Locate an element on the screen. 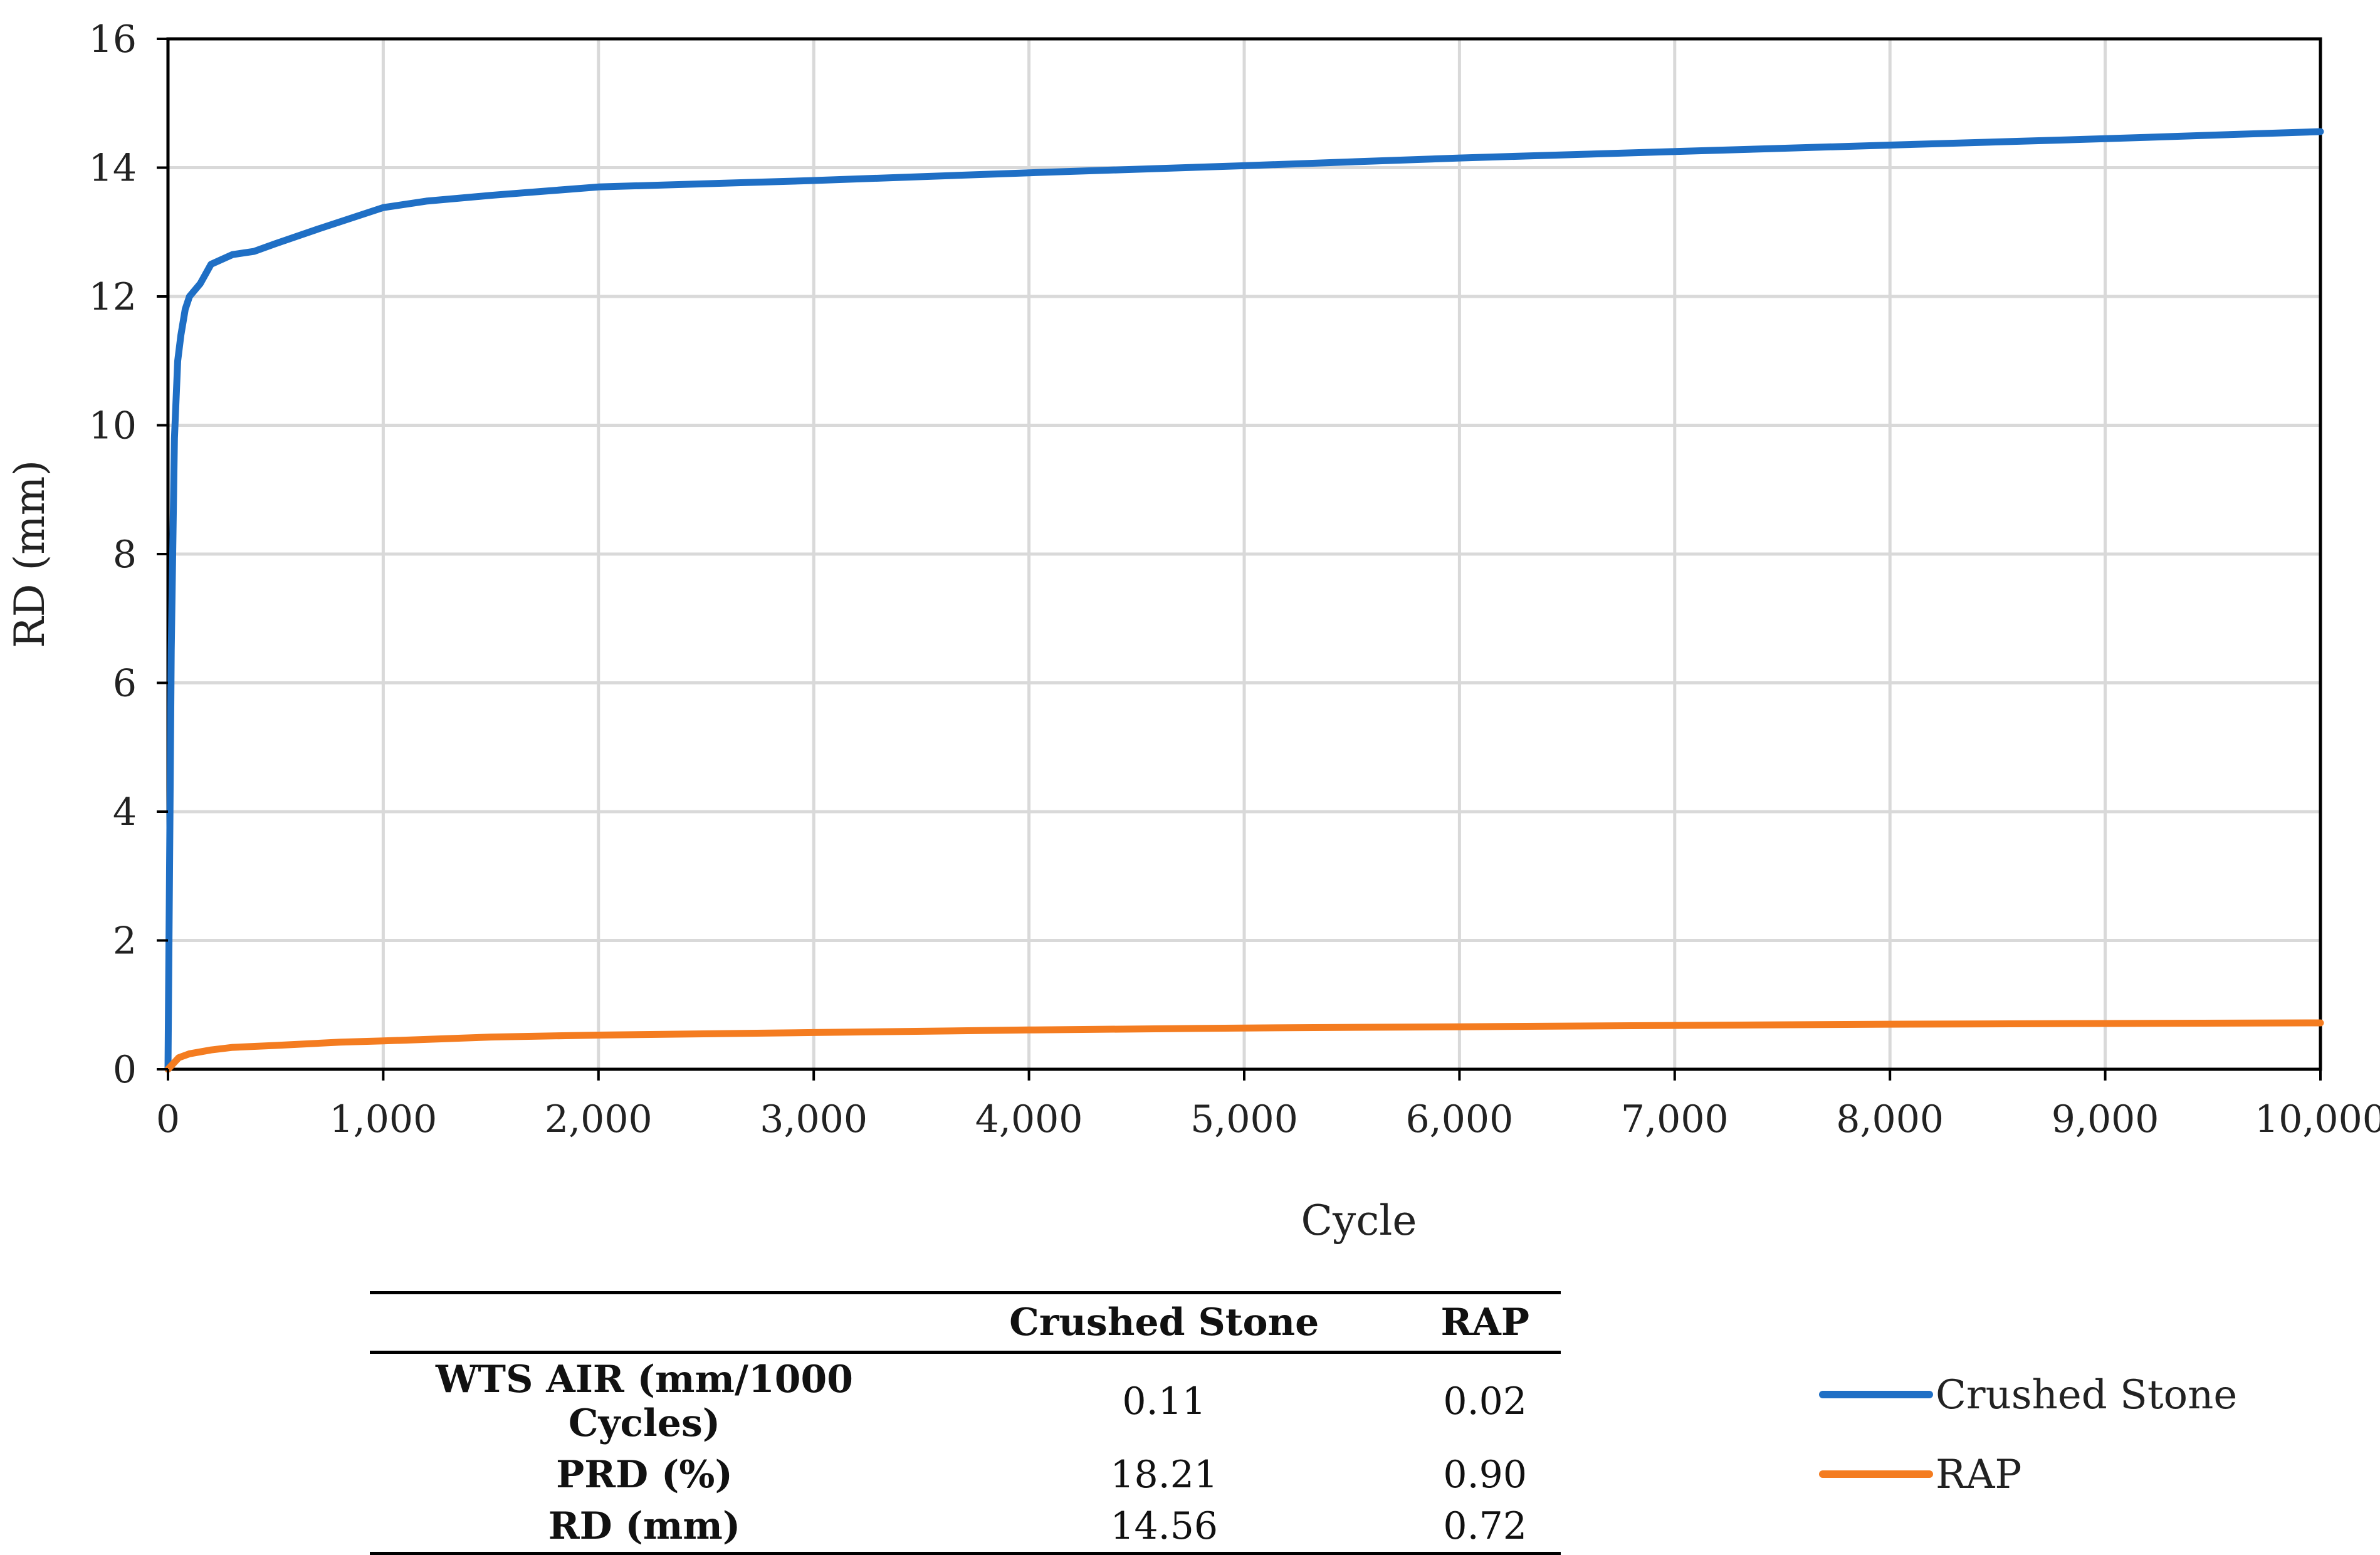  x-tick-label: 2,000 is located at coordinates (599, 1119).